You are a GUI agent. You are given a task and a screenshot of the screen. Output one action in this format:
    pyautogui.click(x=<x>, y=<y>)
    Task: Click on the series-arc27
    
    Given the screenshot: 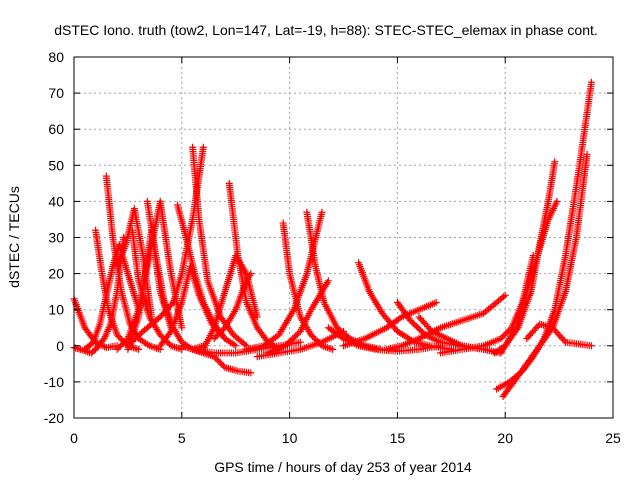 What is the action you would take?
    pyautogui.click(x=390, y=324)
    